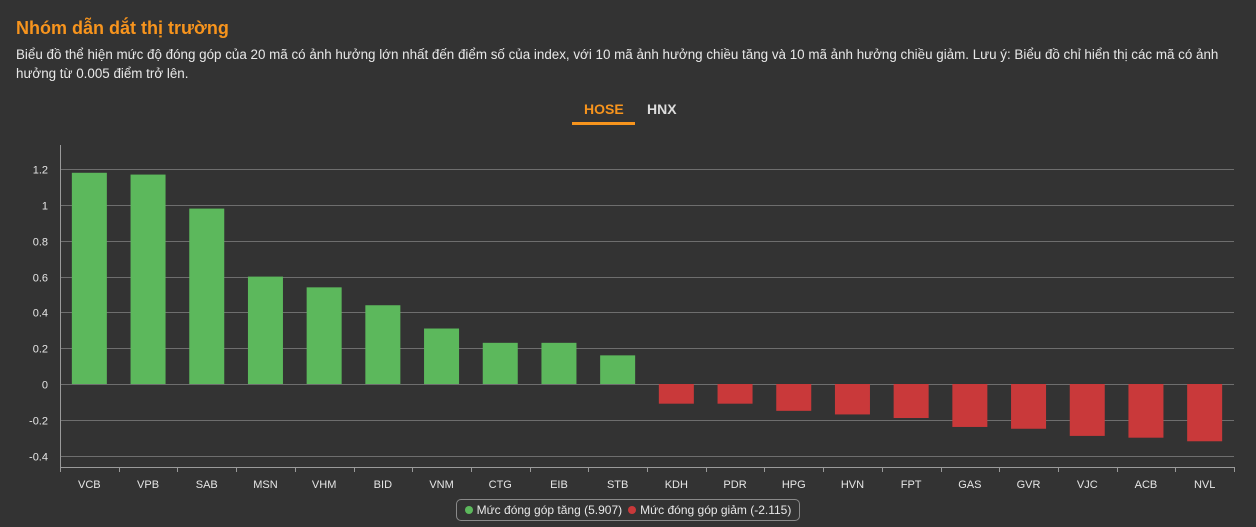 The height and width of the screenshot is (527, 1256). I want to click on x-tick-label: MSN, so click(265, 485).